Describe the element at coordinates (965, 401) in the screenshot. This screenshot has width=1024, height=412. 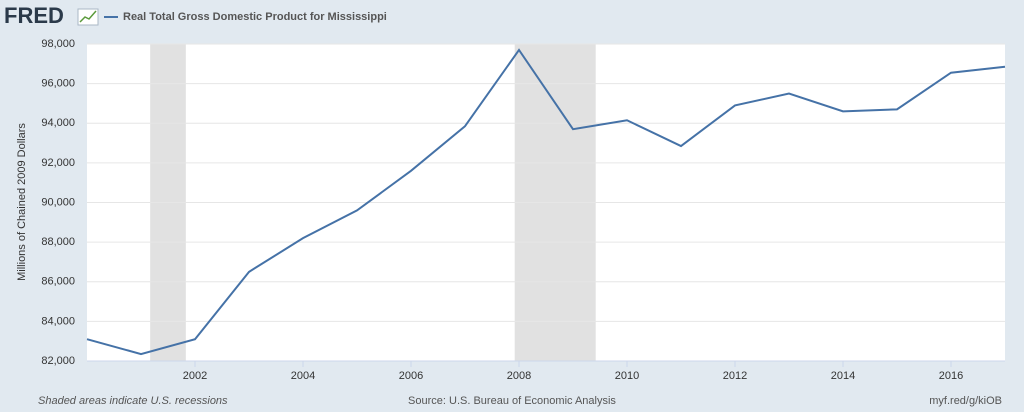
I see `link: myf.red/g/kiOB` at that location.